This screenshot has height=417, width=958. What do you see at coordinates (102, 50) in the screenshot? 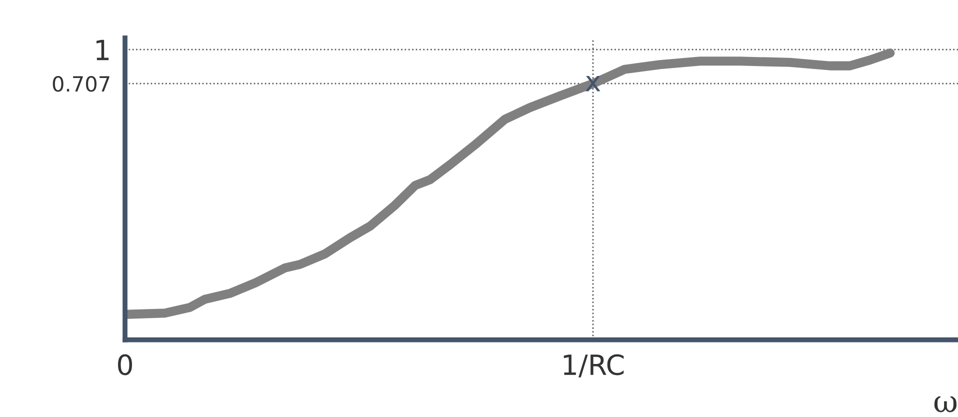
I see `y-tick-label: 1` at bounding box center [102, 50].